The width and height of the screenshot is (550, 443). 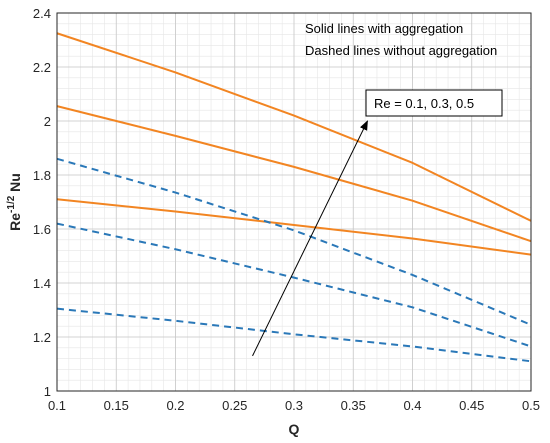 I want to click on x-tick-label: 0.4, so click(x=412, y=405).